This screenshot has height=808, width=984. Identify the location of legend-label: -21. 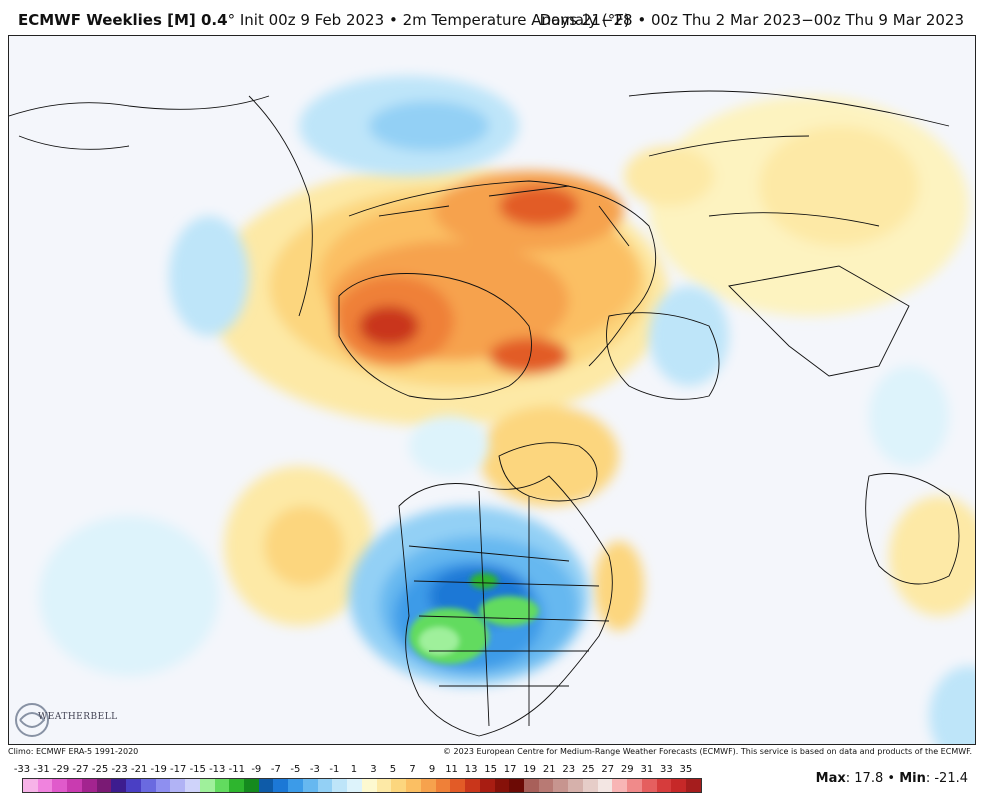
(139, 769).